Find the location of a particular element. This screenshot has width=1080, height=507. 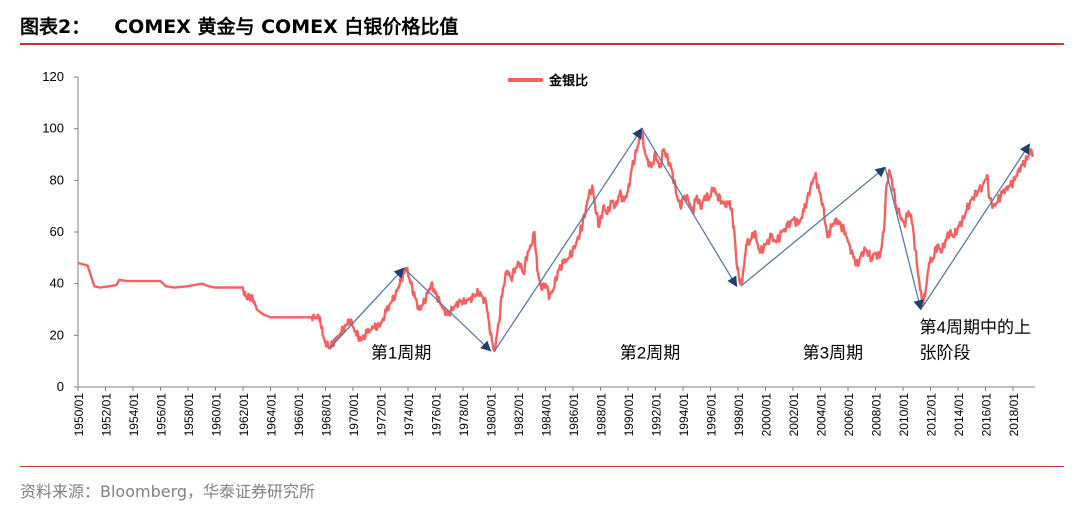

x-tick-label: 1974/01 is located at coordinates (409, 415).